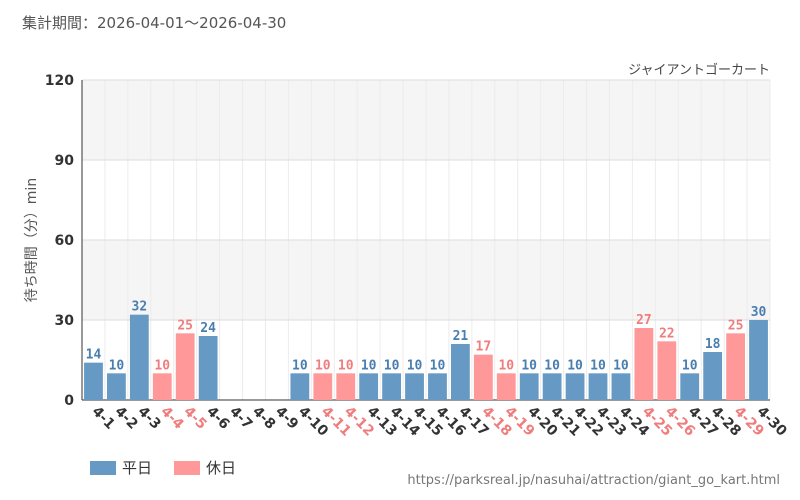 The width and height of the screenshot is (800, 500). Describe the element at coordinates (187, 467) in the screenshot. I see `legend-swatch-holiday` at that location.